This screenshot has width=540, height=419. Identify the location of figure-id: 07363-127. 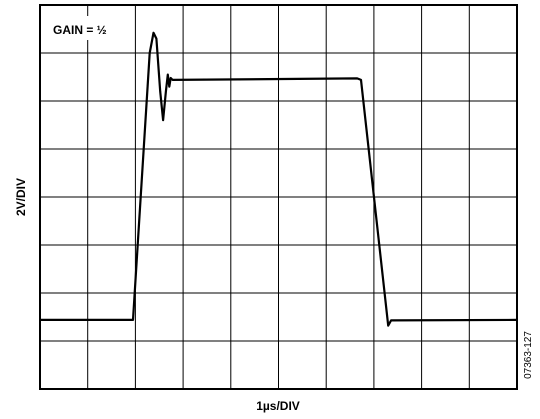
(528, 355).